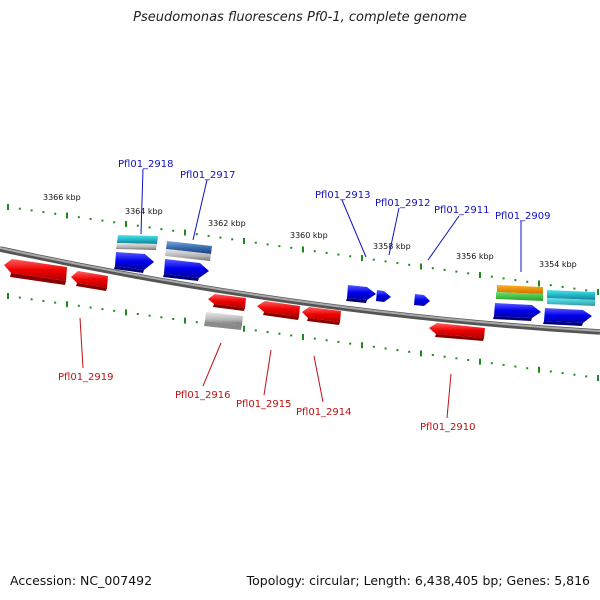 This screenshot has width=600, height=600. I want to click on gene-label-plus: Pfl01_2909, so click(523, 216).